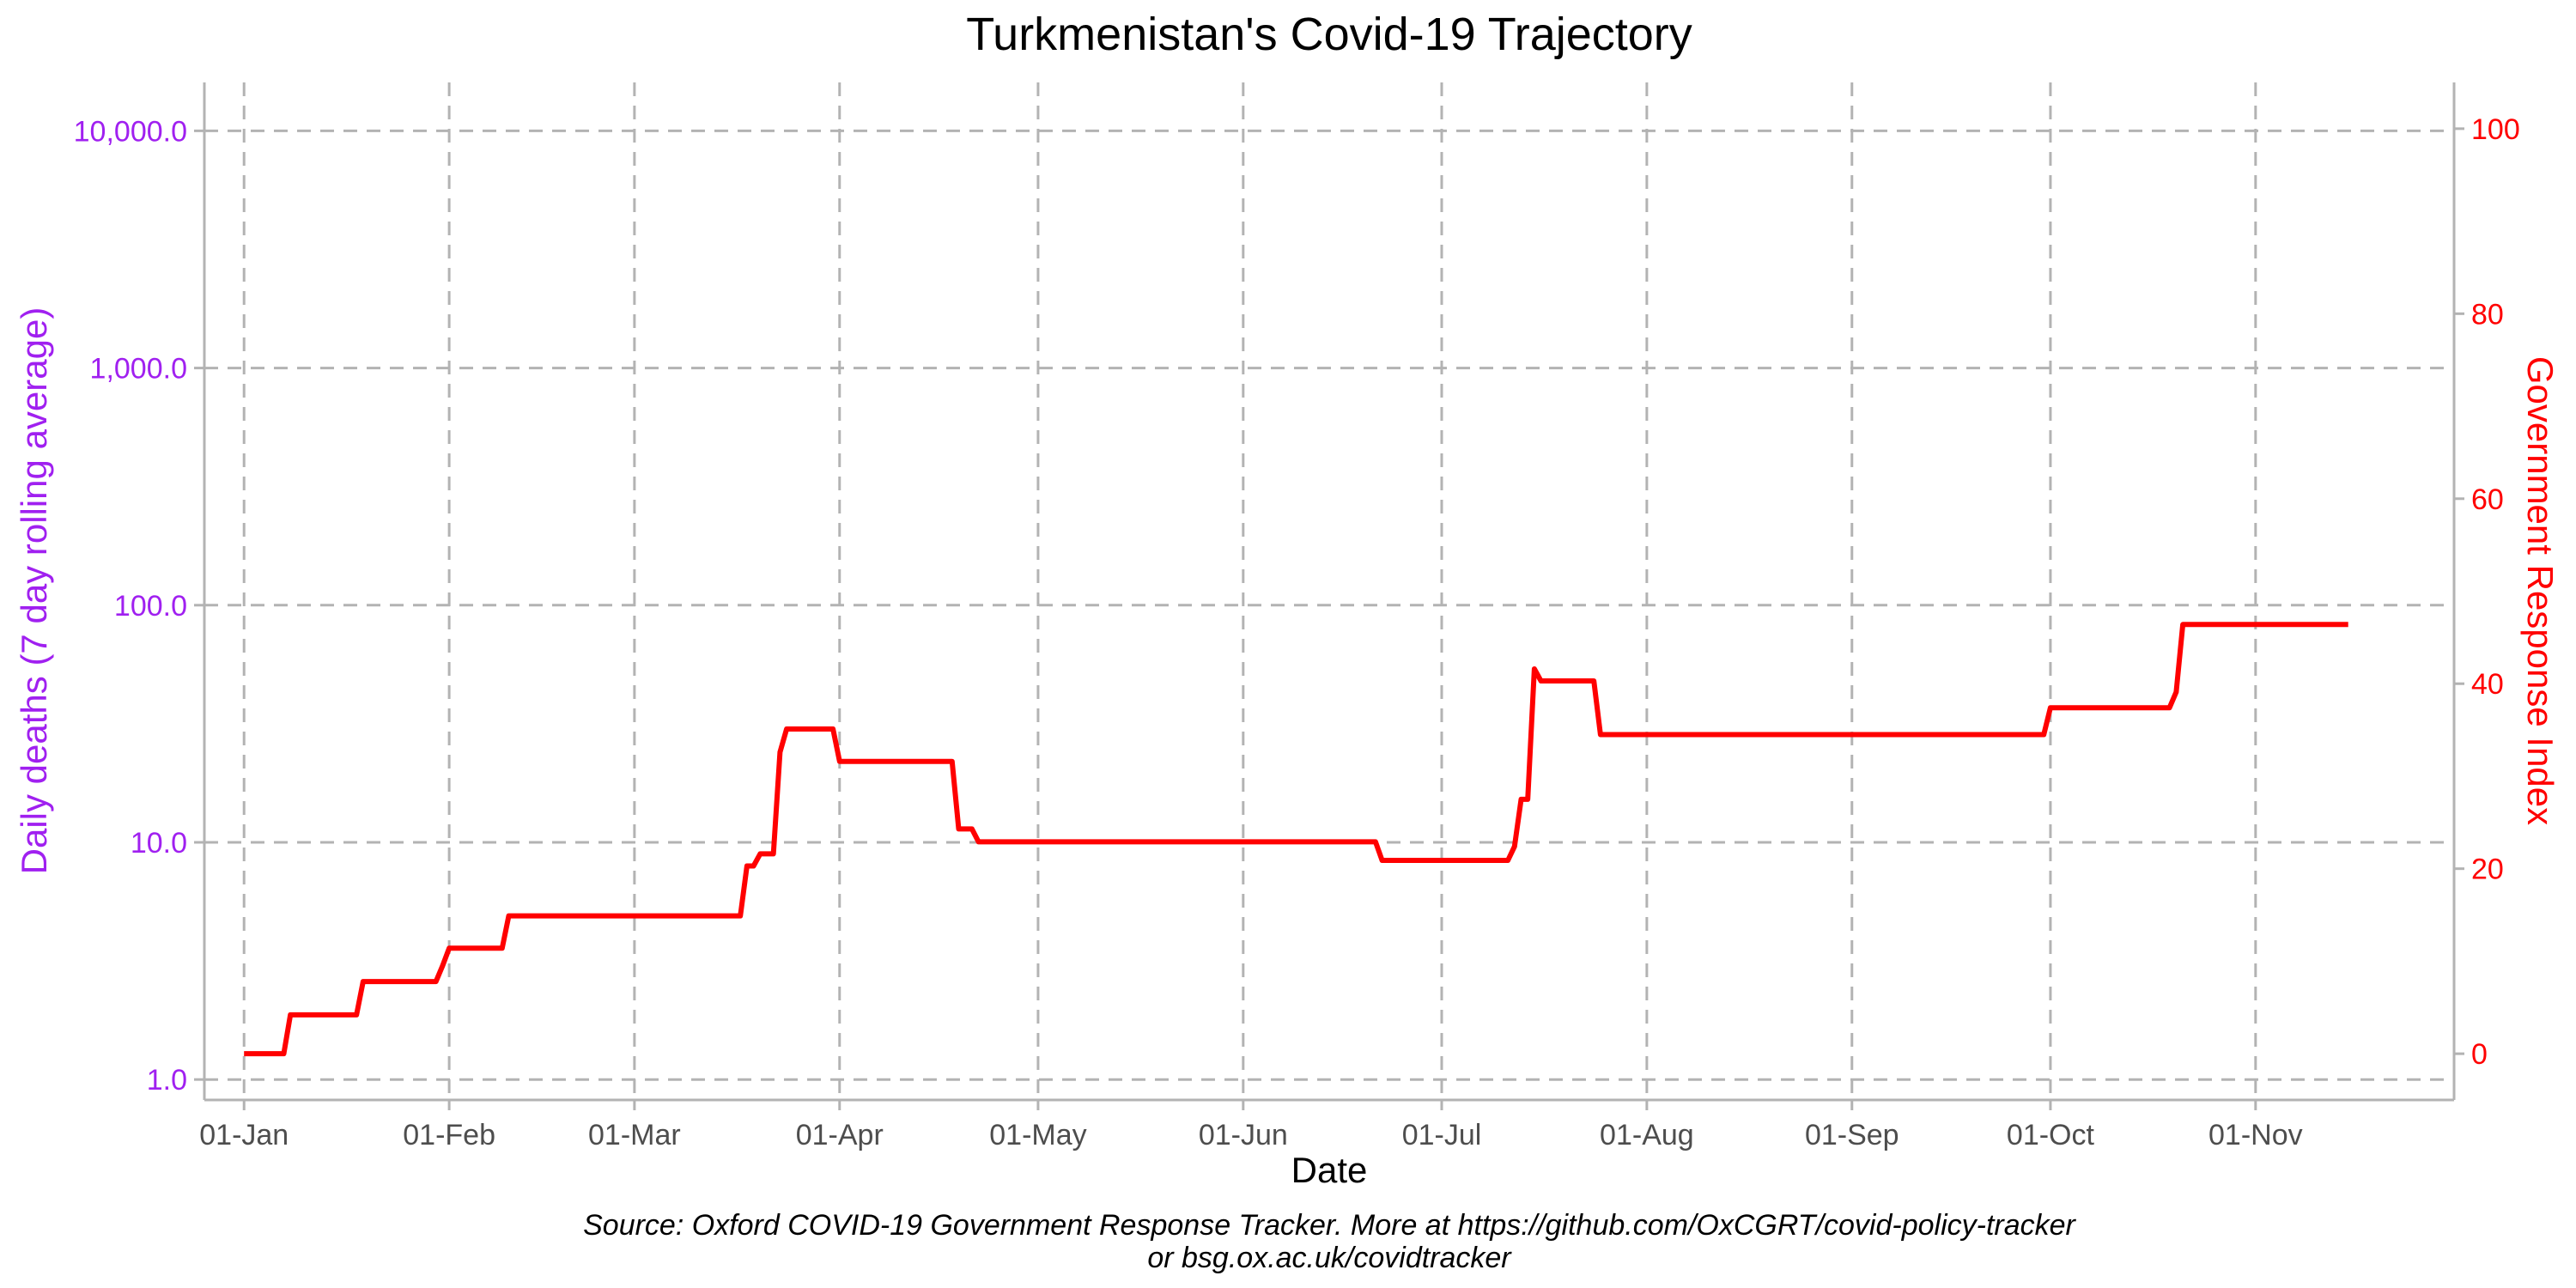 The width and height of the screenshot is (2576, 1288). I want to click on y-left-tick-label: 10,000.0, so click(130, 132).